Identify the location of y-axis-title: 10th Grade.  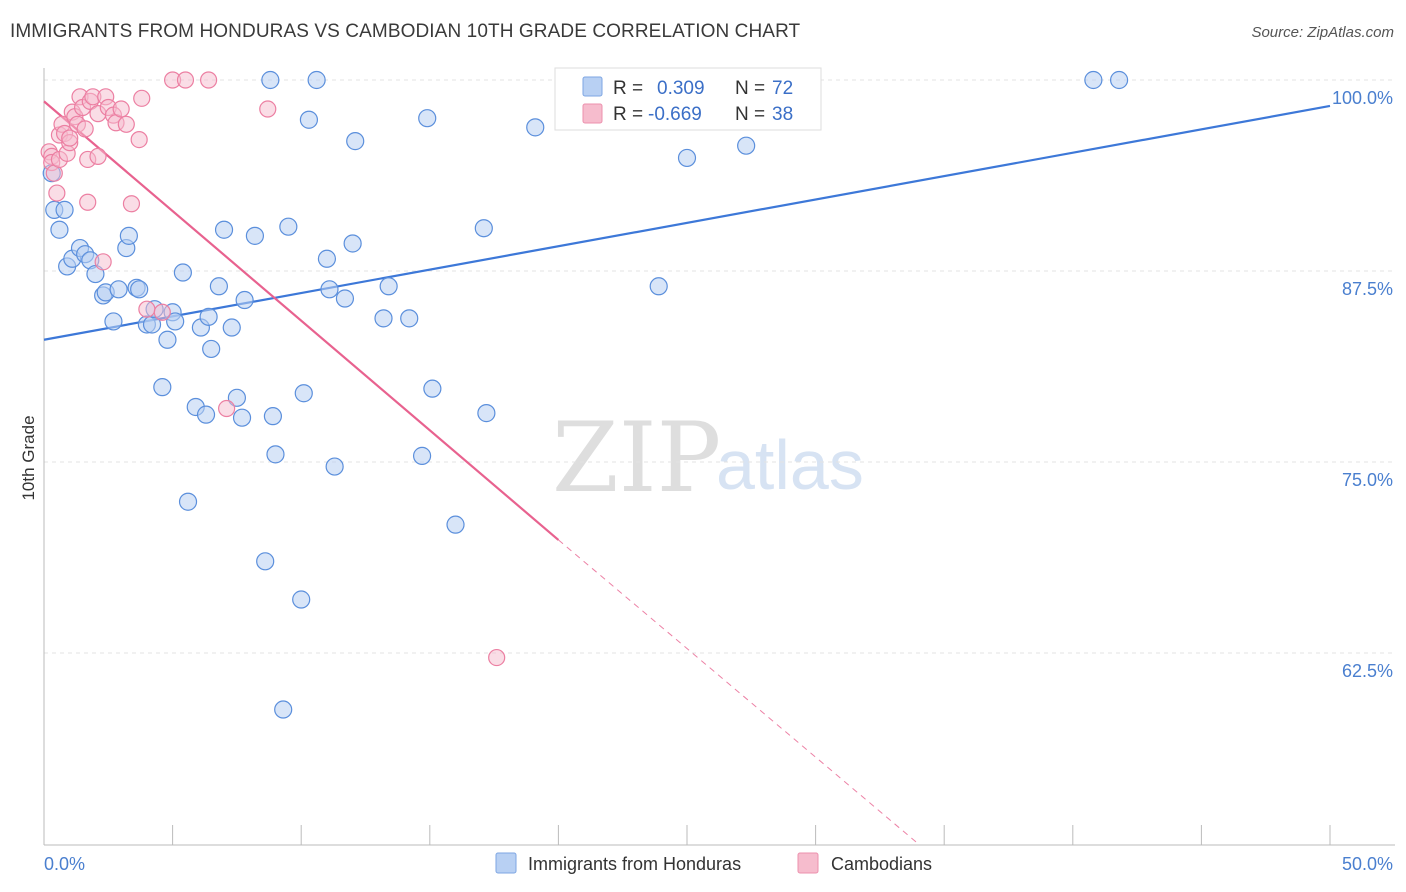
(28, 457).